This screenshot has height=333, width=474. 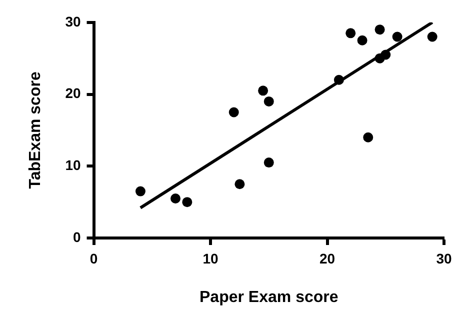 What do you see at coordinates (444, 258) in the screenshot?
I see `x-tick-label: 30` at bounding box center [444, 258].